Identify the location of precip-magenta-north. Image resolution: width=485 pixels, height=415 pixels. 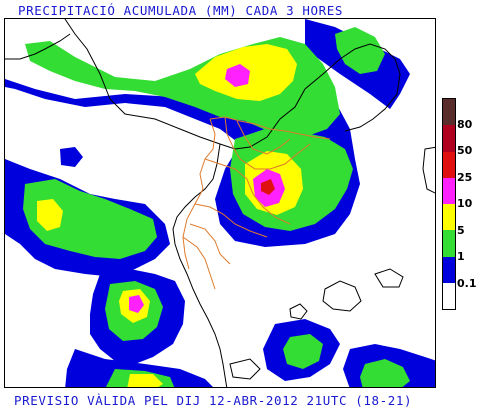
(237, 75).